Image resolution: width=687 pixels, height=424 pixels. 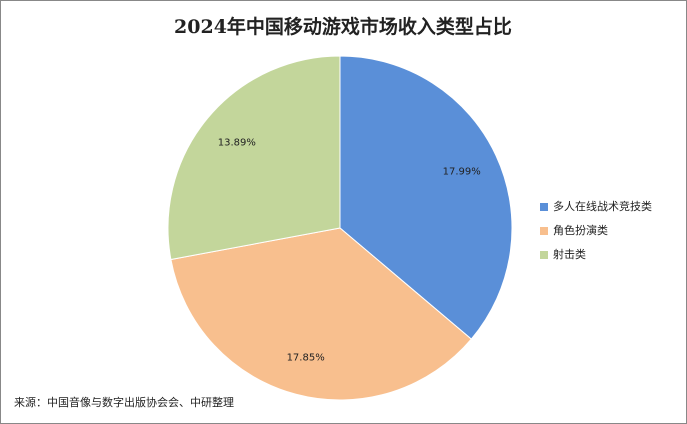 I want to click on legend-label: 多人在线战术竞技类, so click(x=602, y=206).